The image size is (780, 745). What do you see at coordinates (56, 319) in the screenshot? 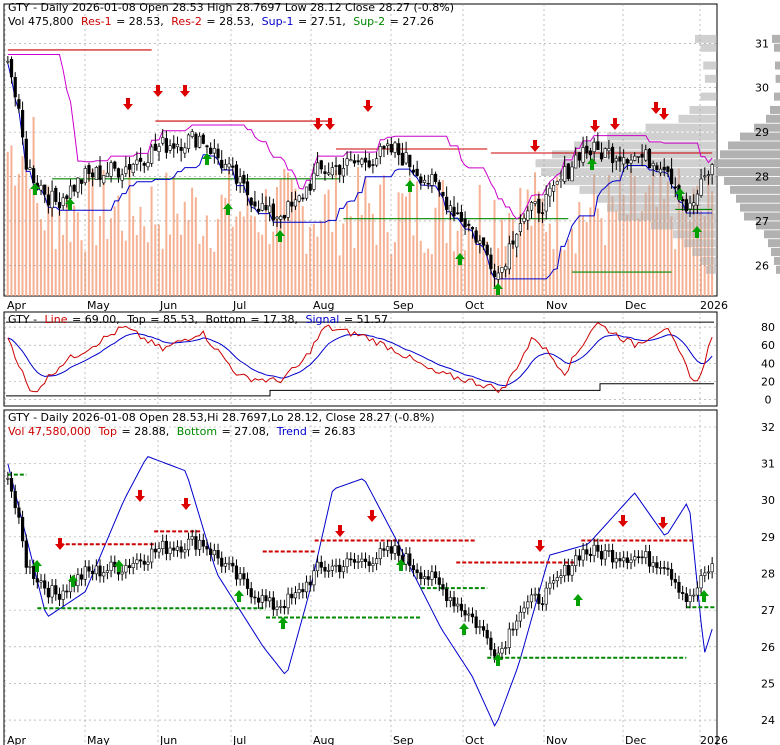
I see `line-label: Line` at bounding box center [56, 319].